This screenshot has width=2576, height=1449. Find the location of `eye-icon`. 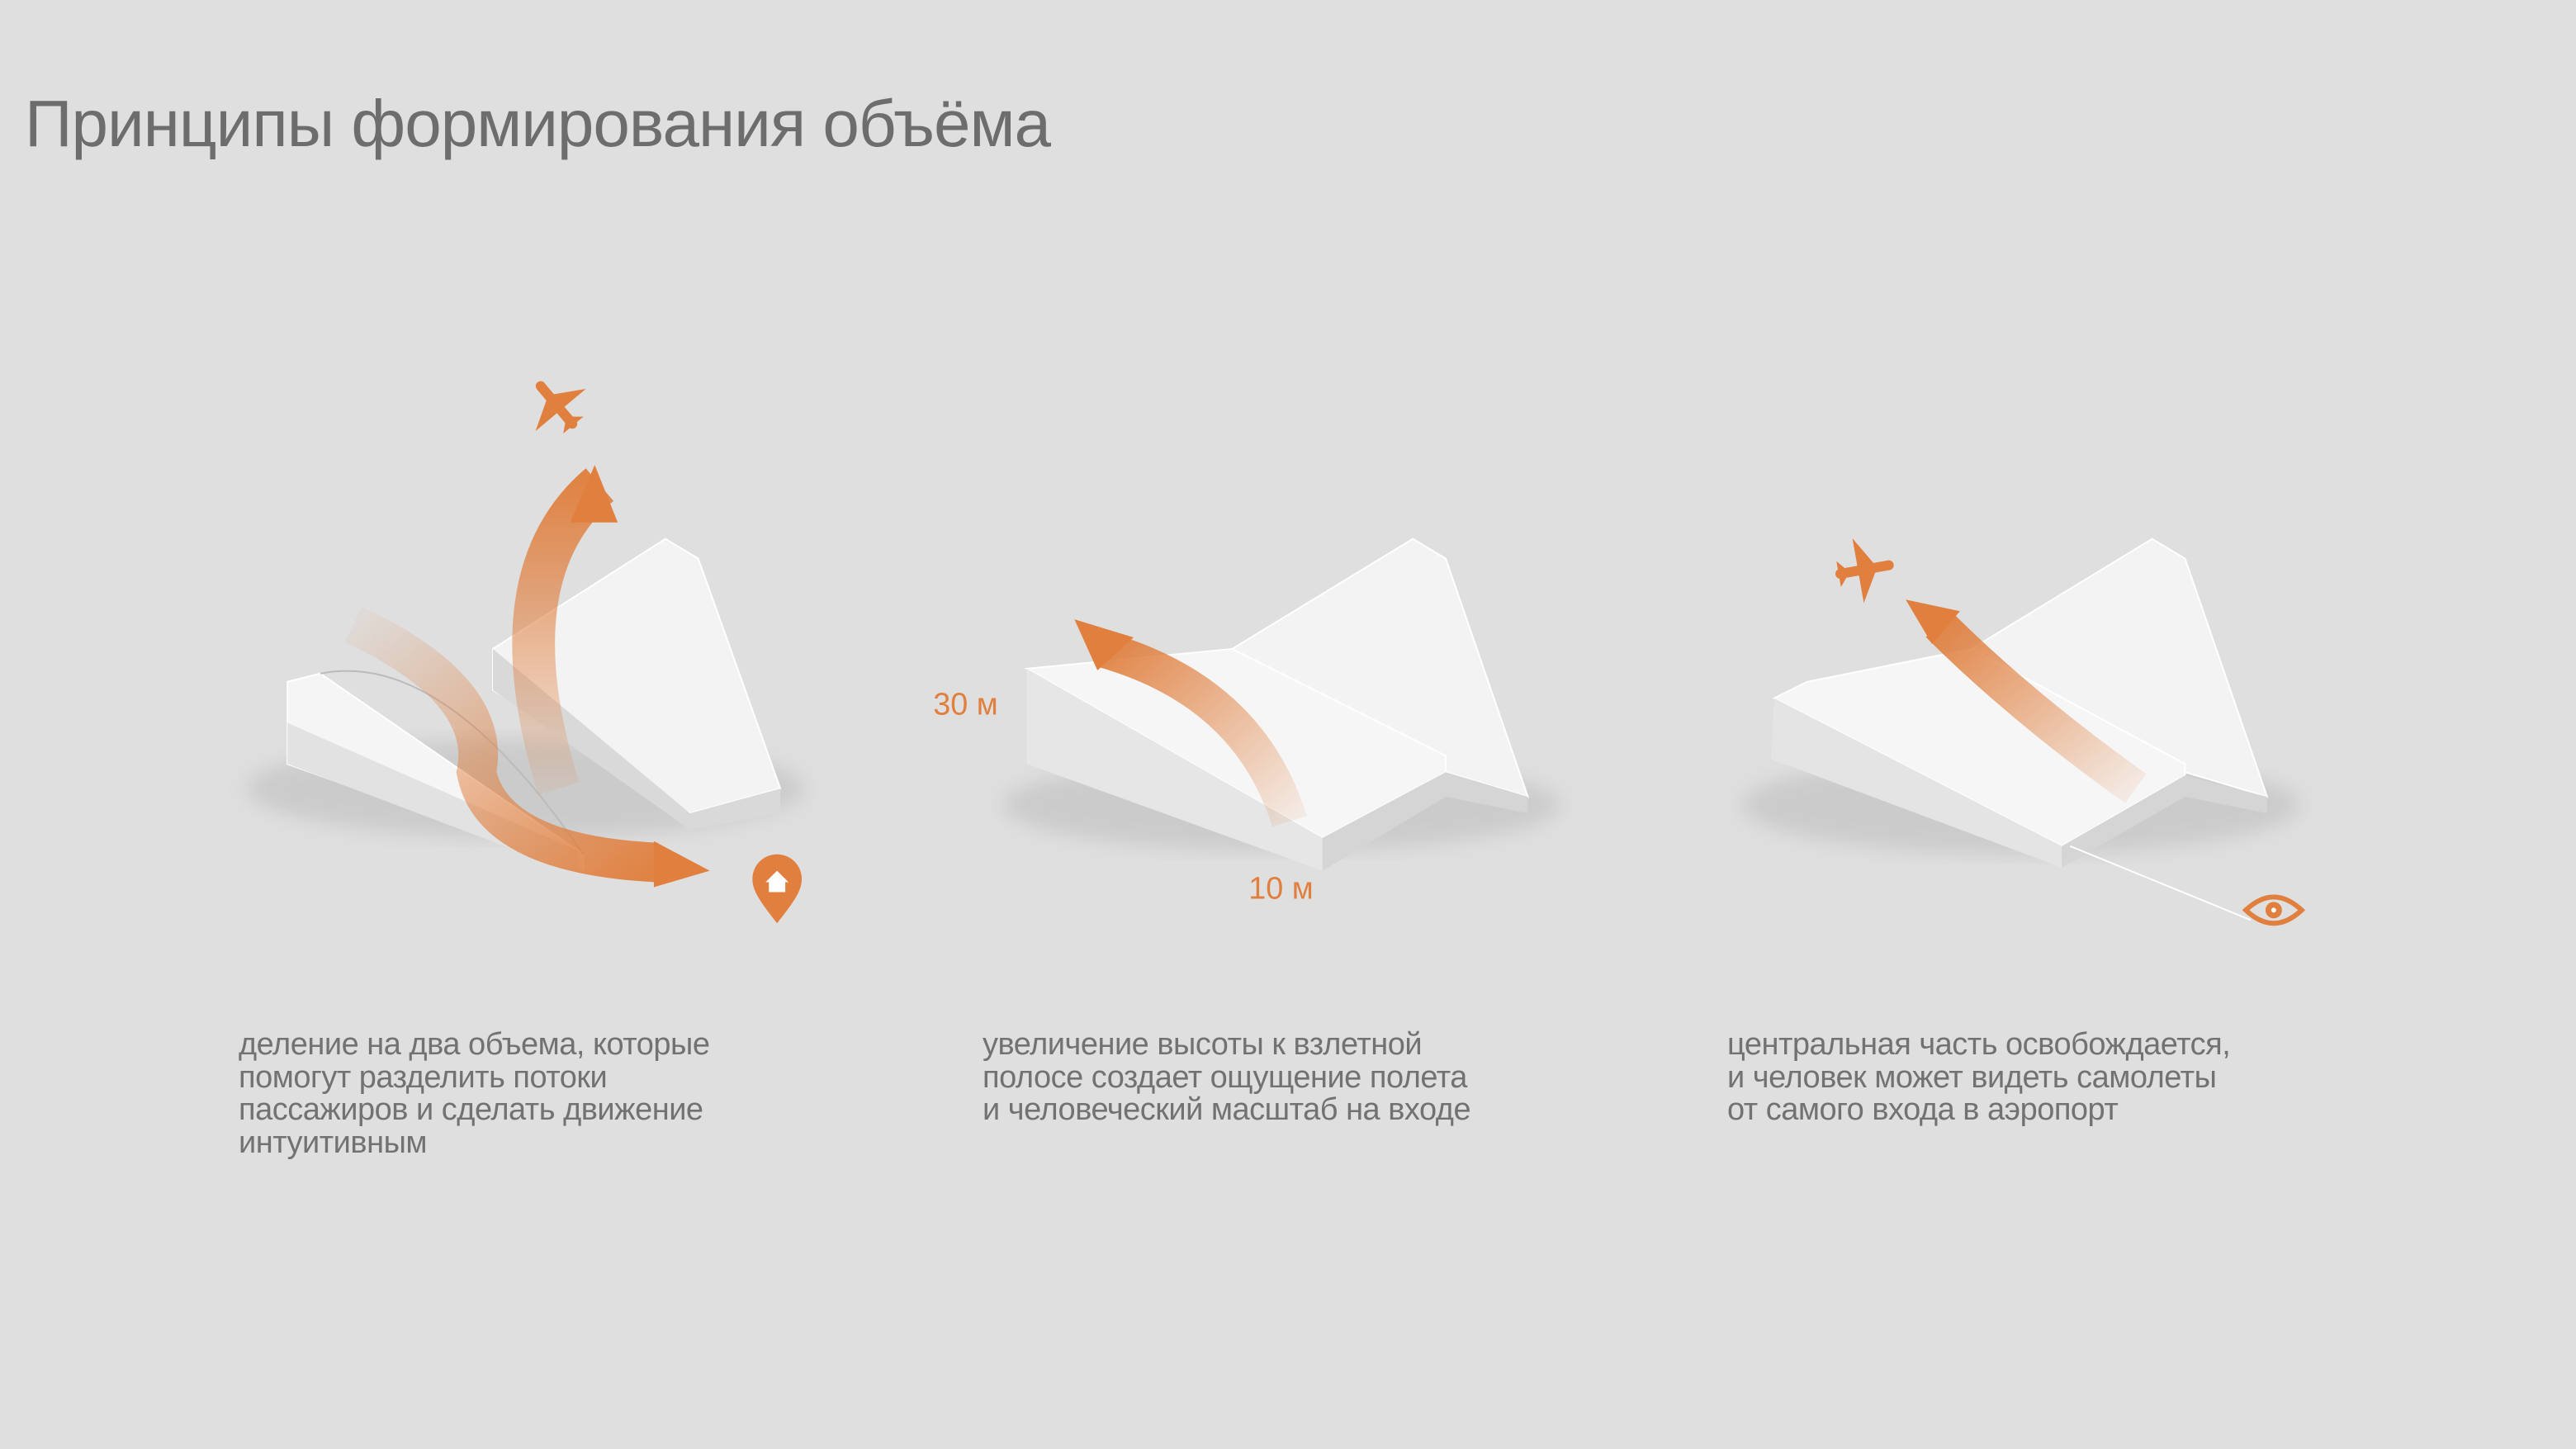

eye-icon is located at coordinates (2274, 910).